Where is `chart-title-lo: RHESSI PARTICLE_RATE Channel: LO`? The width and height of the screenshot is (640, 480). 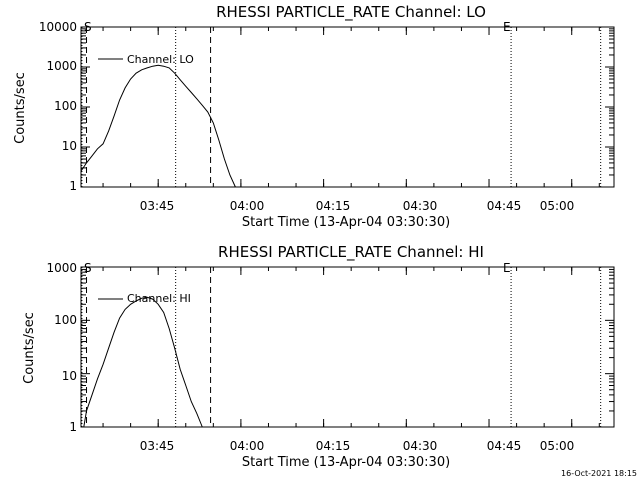
chart-title-lo: RHESSI PARTICLE_RATE Channel: LO is located at coordinates (351, 12).